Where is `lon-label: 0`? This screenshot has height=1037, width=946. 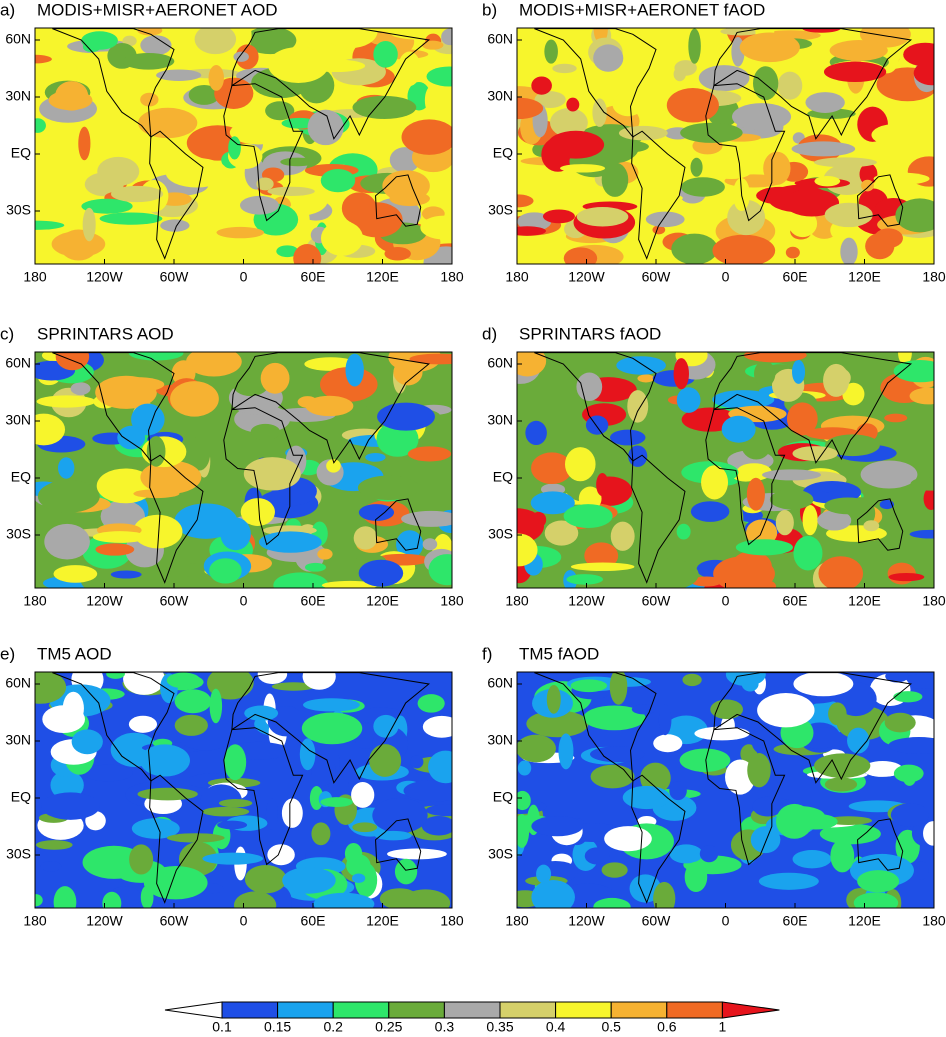 lon-label: 0 is located at coordinates (244, 601).